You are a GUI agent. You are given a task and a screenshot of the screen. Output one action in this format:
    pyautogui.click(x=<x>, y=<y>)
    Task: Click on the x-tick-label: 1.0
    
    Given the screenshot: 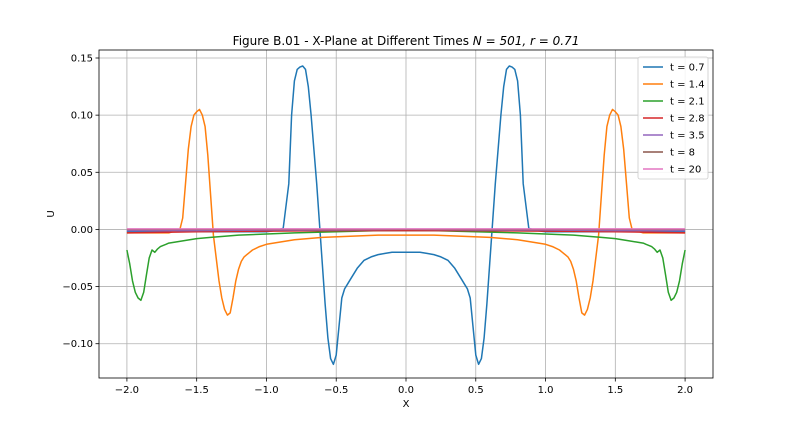 What is the action you would take?
    pyautogui.click(x=546, y=390)
    